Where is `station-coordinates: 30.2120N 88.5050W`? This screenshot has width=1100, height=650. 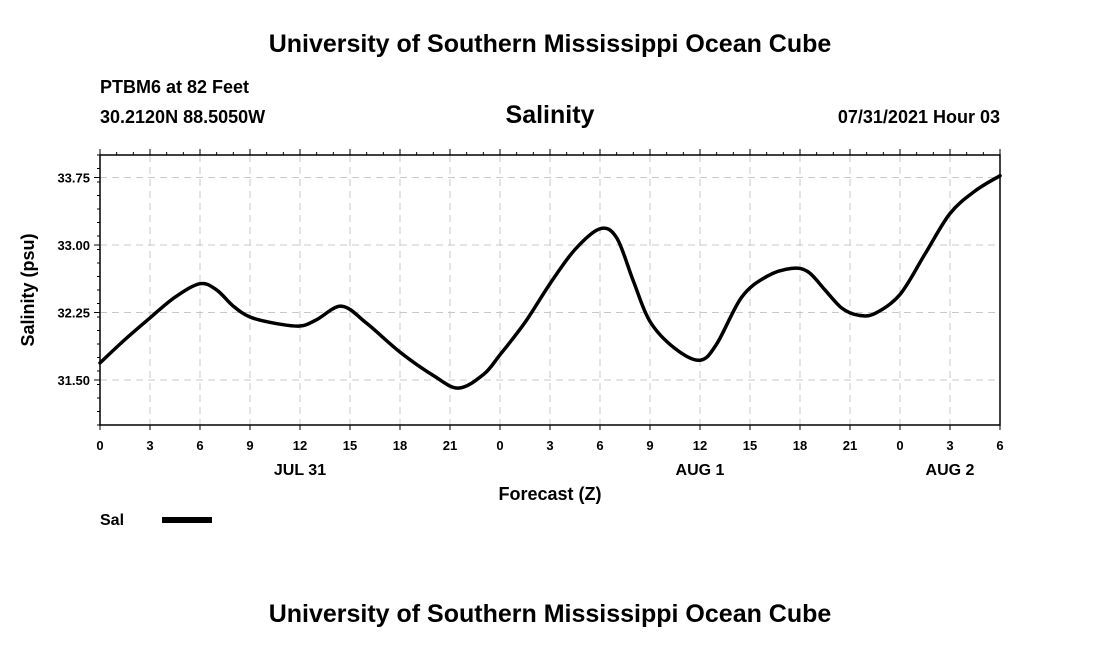 station-coordinates: 30.2120N 88.5050W is located at coordinates (183, 117).